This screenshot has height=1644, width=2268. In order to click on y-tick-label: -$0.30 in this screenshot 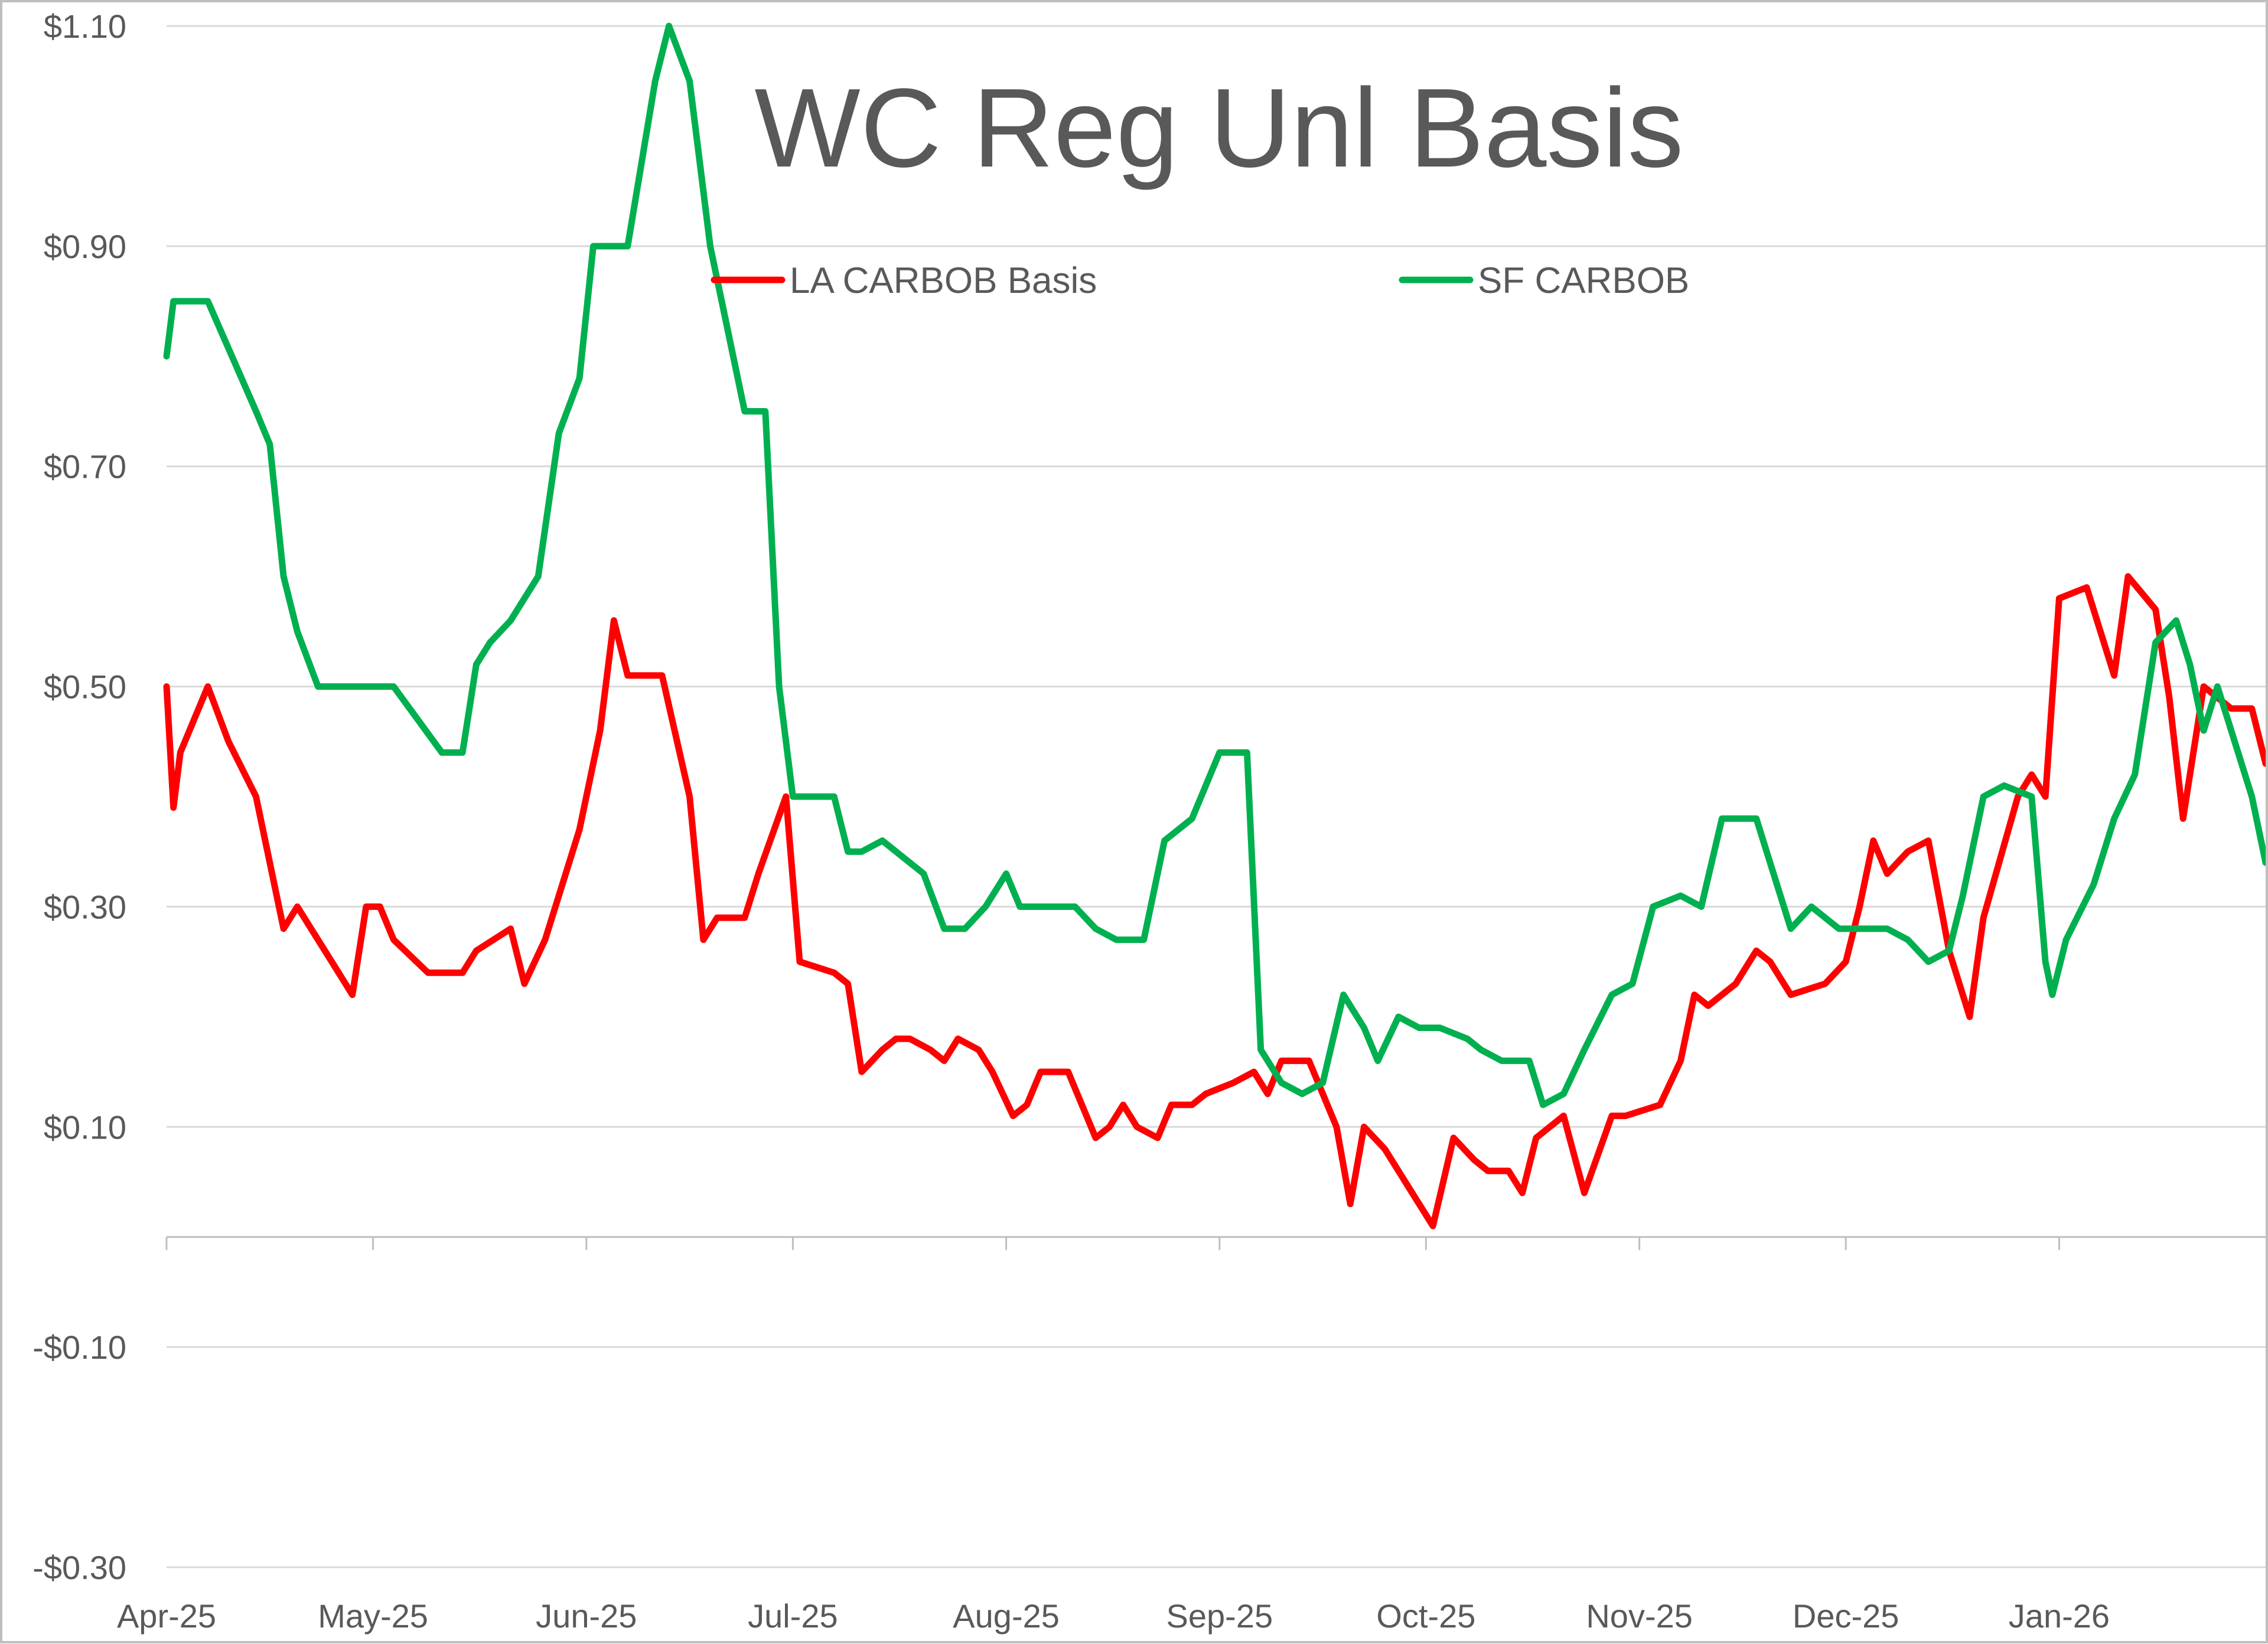, I will do `click(79, 1567)`.